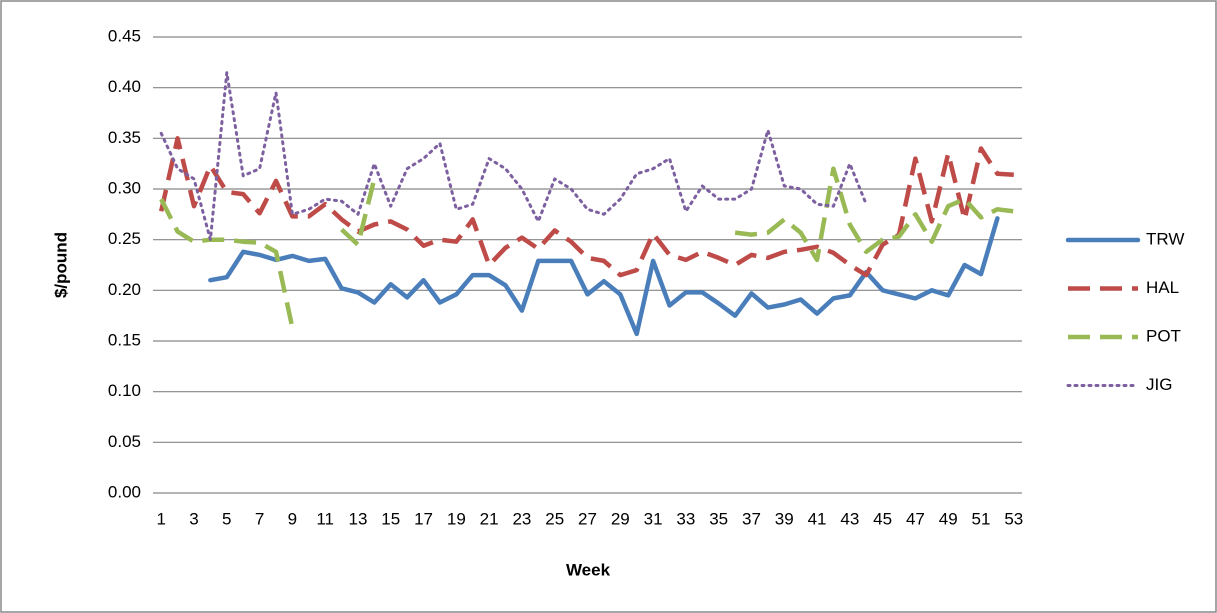 The width and height of the screenshot is (1217, 613). I want to click on x-axis-title: Week, so click(588, 569).